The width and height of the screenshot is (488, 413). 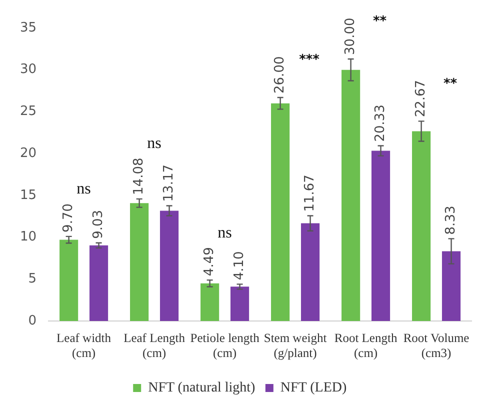 What do you see at coordinates (421, 99) in the screenshot?
I see `data-label: 22.67` at bounding box center [421, 99].